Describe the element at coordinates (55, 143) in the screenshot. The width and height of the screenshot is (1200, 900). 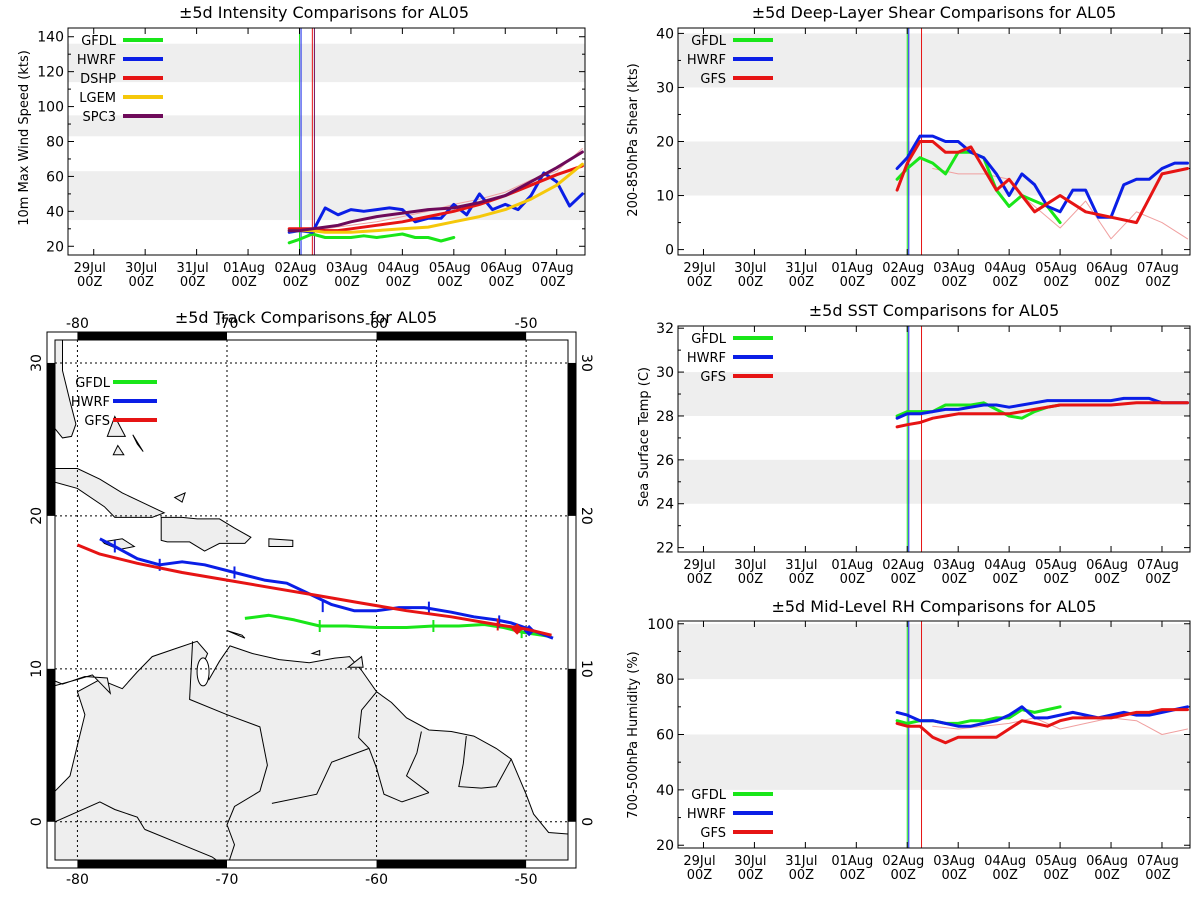
I see `intensity-ytick-label: 80` at that location.